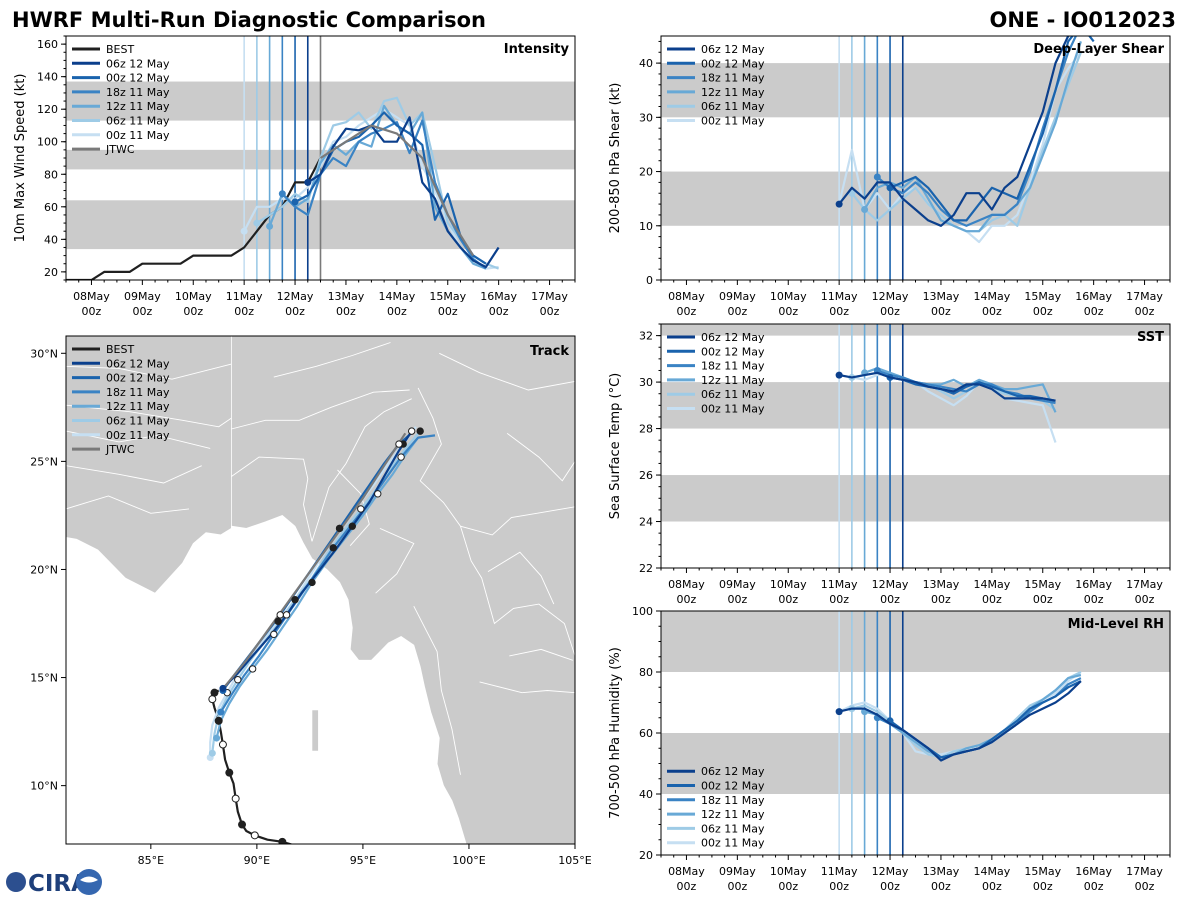 This screenshot has height=900, width=1200. I want to click on track-point-18z-11-may, so click(333, 548).